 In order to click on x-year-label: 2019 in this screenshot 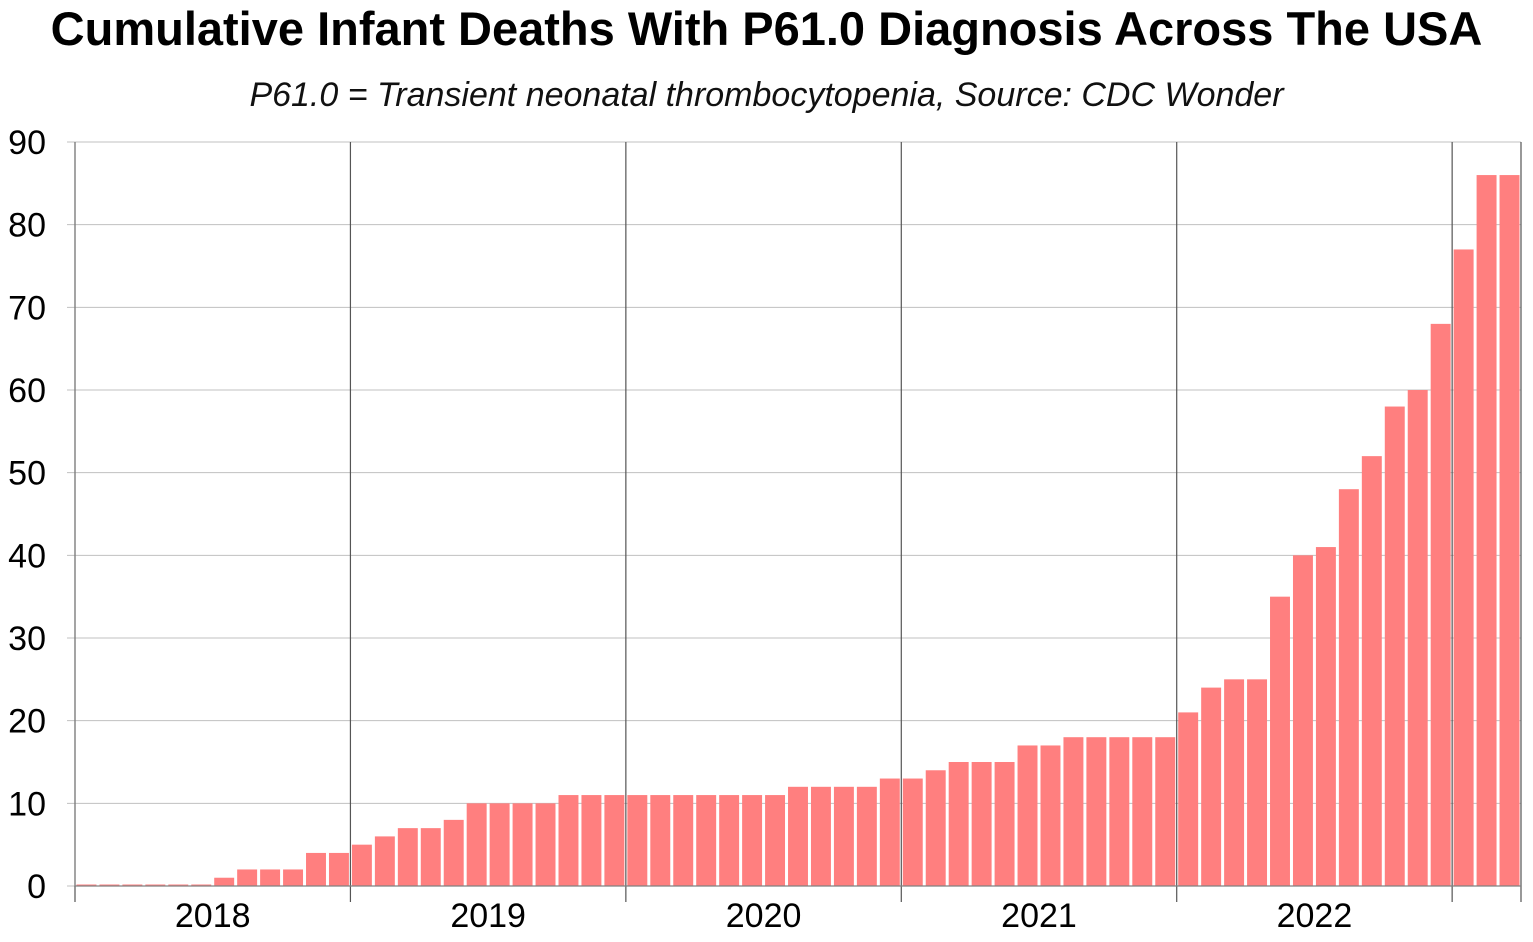, I will do `click(488, 916)`.